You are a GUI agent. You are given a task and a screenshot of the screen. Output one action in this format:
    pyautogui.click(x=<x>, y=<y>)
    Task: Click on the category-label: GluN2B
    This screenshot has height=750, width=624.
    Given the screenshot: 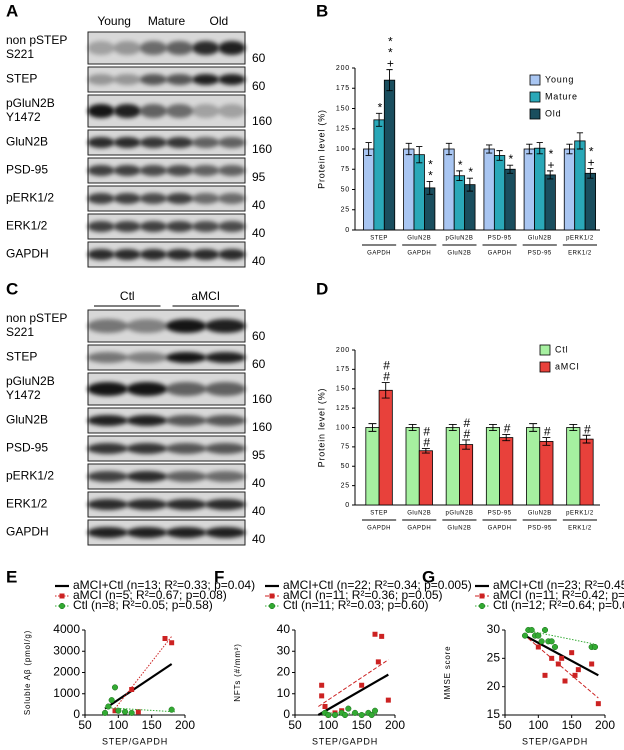 What is the action you would take?
    pyautogui.click(x=419, y=514)
    